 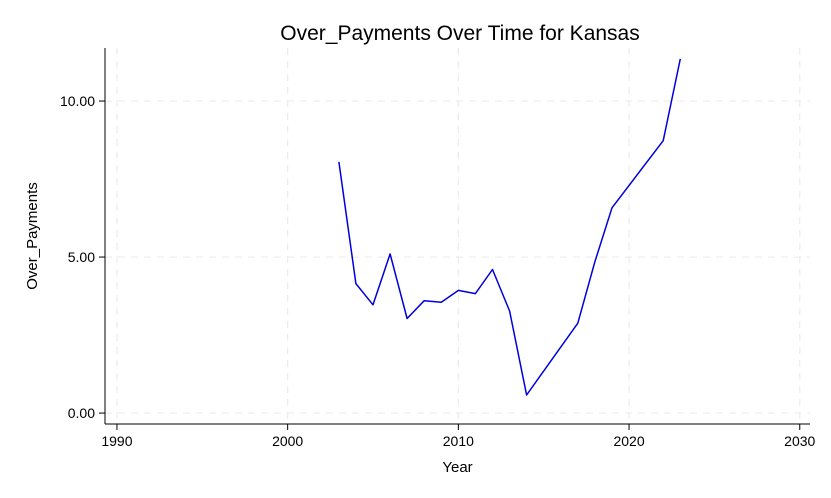 I want to click on x-axis-label: Year, so click(x=457, y=467).